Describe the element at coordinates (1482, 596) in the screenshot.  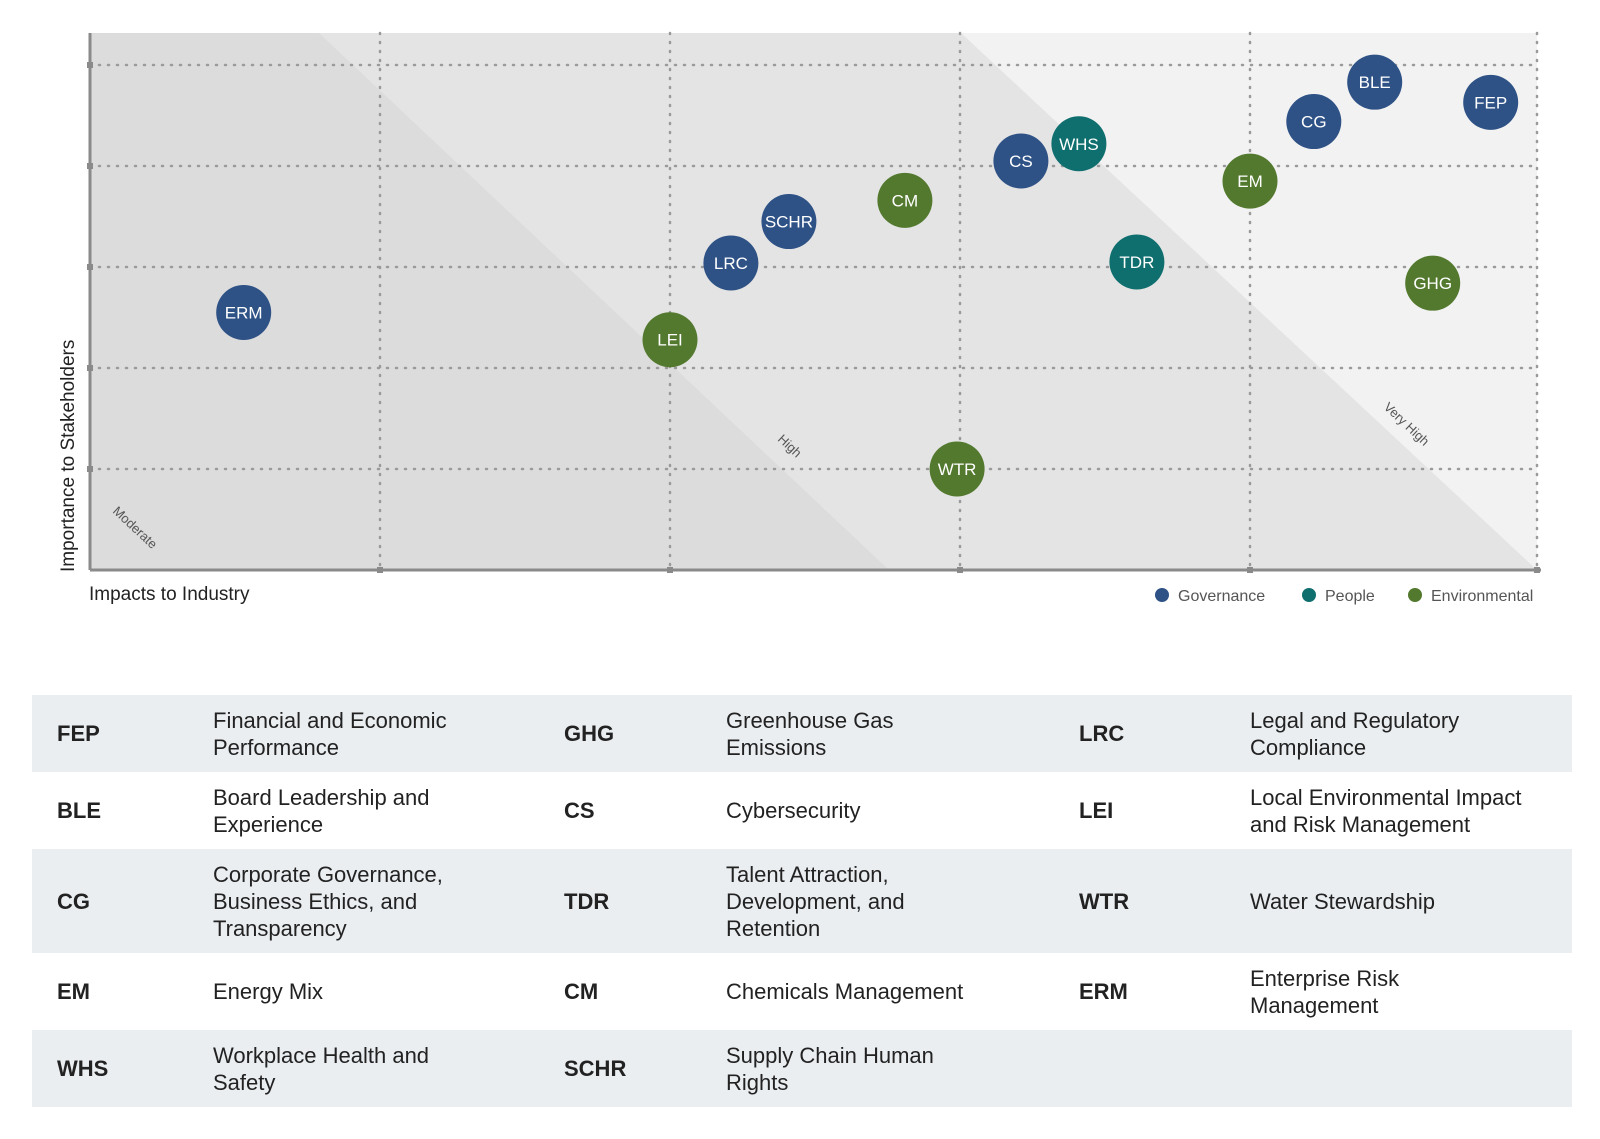
I see `legend-label: Environmental` at that location.